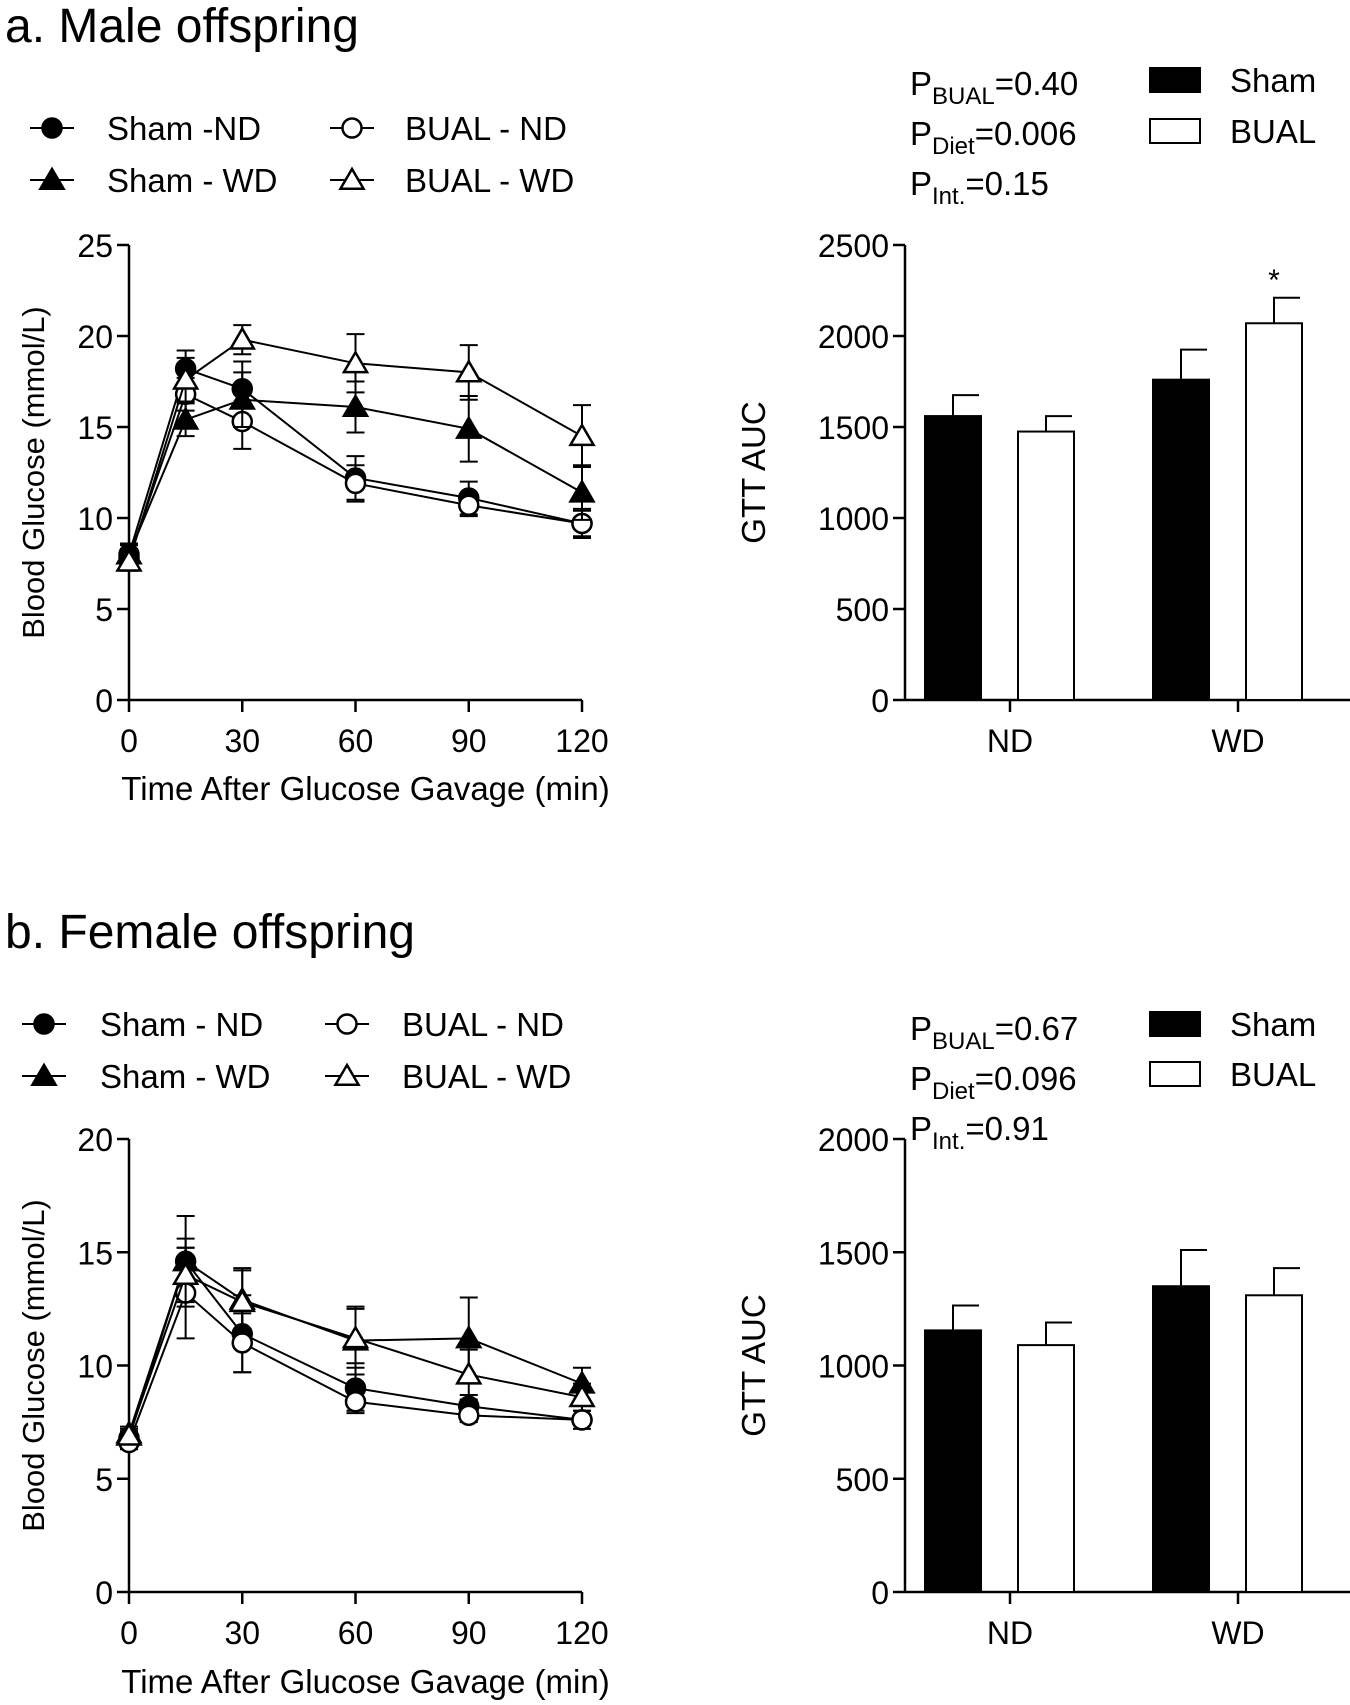  I want to click on legend: Sham -ND BUAL - ND Sham - WD BUAL - WD, so click(302, 154).